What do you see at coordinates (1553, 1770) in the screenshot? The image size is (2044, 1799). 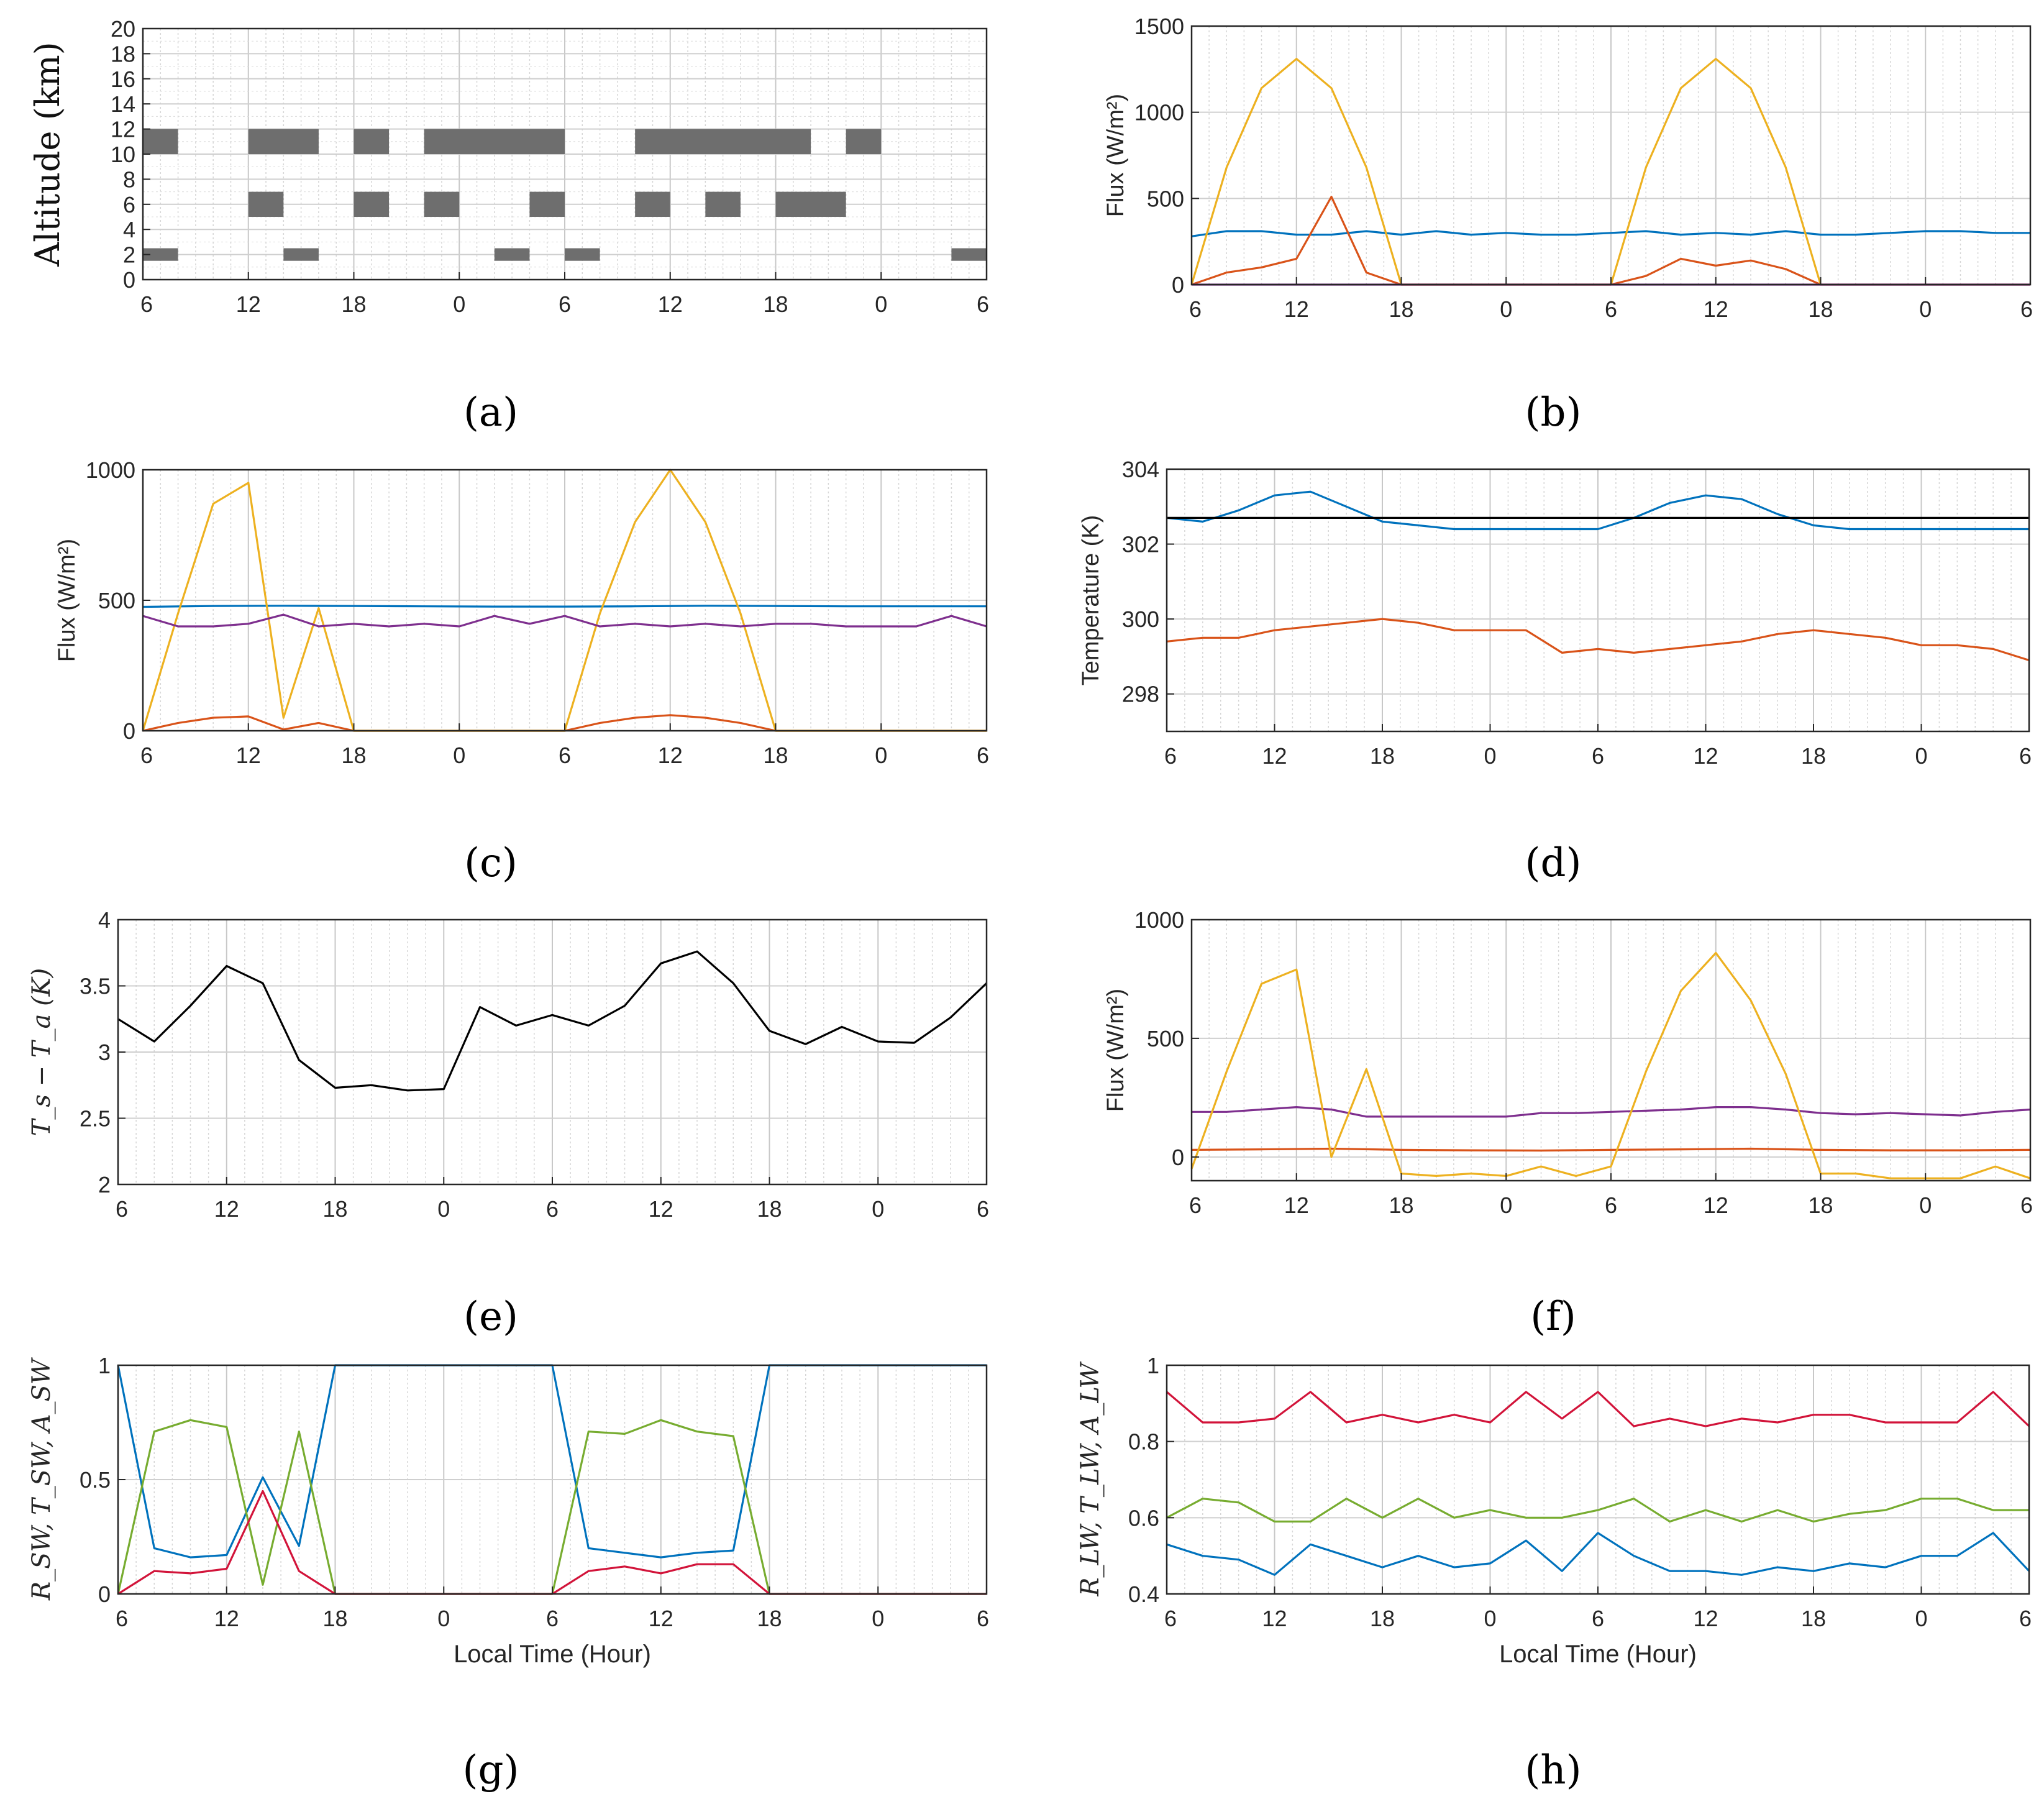 I see `panel-caption: (h)` at bounding box center [1553, 1770].